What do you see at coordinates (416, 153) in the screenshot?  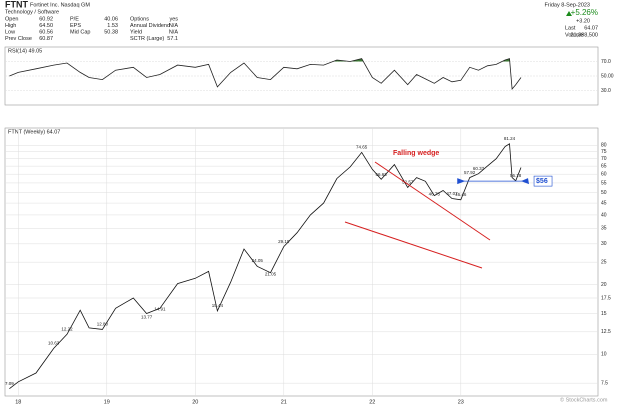 I see `pattern-label: Falling wedge` at bounding box center [416, 153].